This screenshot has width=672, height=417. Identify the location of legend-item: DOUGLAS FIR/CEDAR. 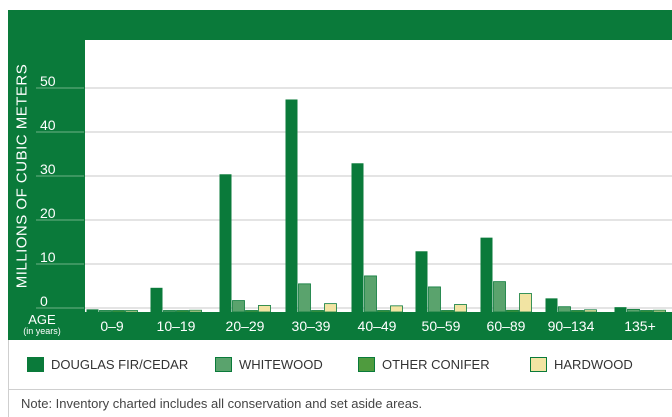
(107, 364).